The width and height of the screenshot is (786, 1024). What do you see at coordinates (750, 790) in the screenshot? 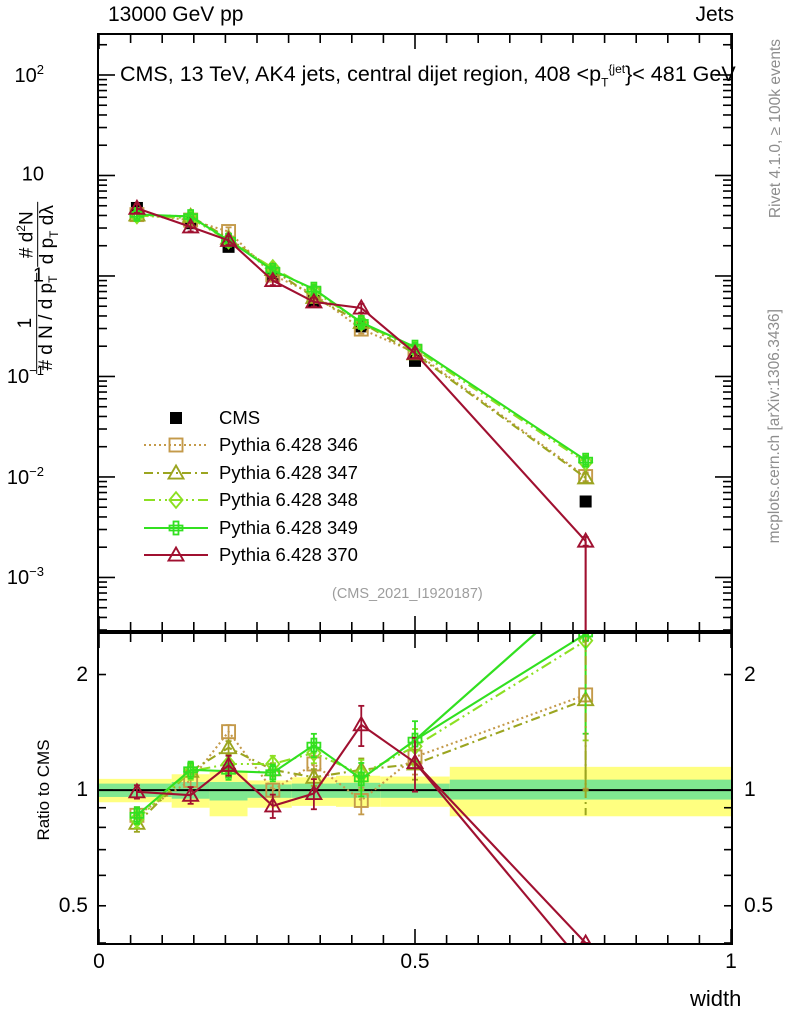
I see `ratio-y-tick-label-right: 1` at bounding box center [750, 790].